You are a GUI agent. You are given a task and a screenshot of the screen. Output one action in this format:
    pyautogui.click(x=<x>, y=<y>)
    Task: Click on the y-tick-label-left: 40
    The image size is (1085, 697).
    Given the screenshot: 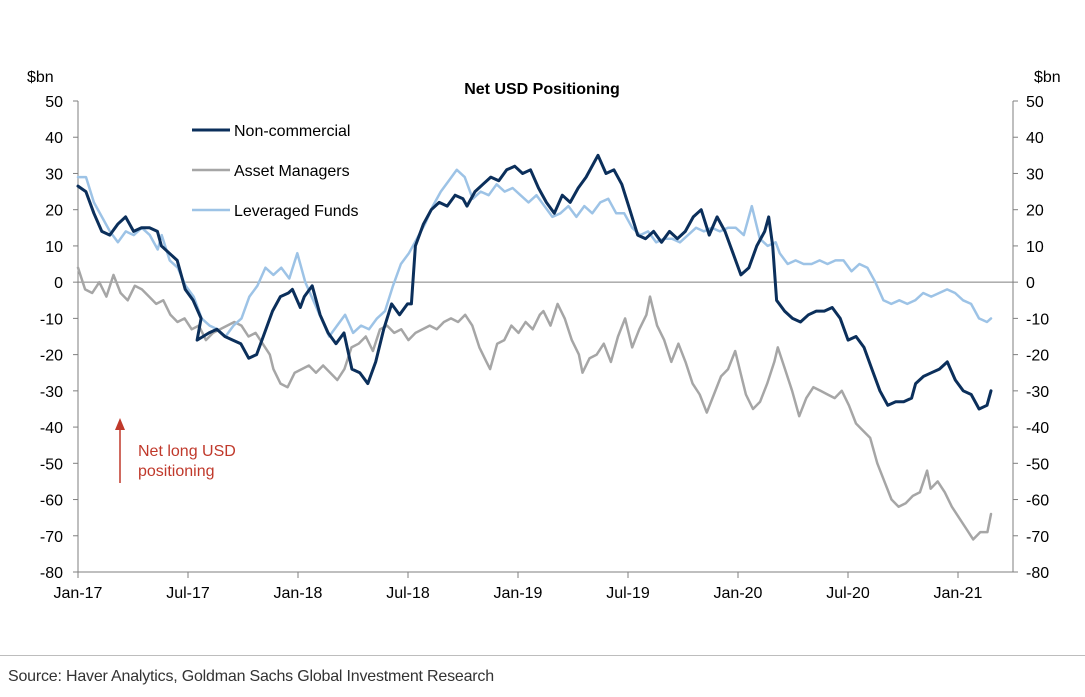 What is the action you would take?
    pyautogui.click(x=54, y=138)
    